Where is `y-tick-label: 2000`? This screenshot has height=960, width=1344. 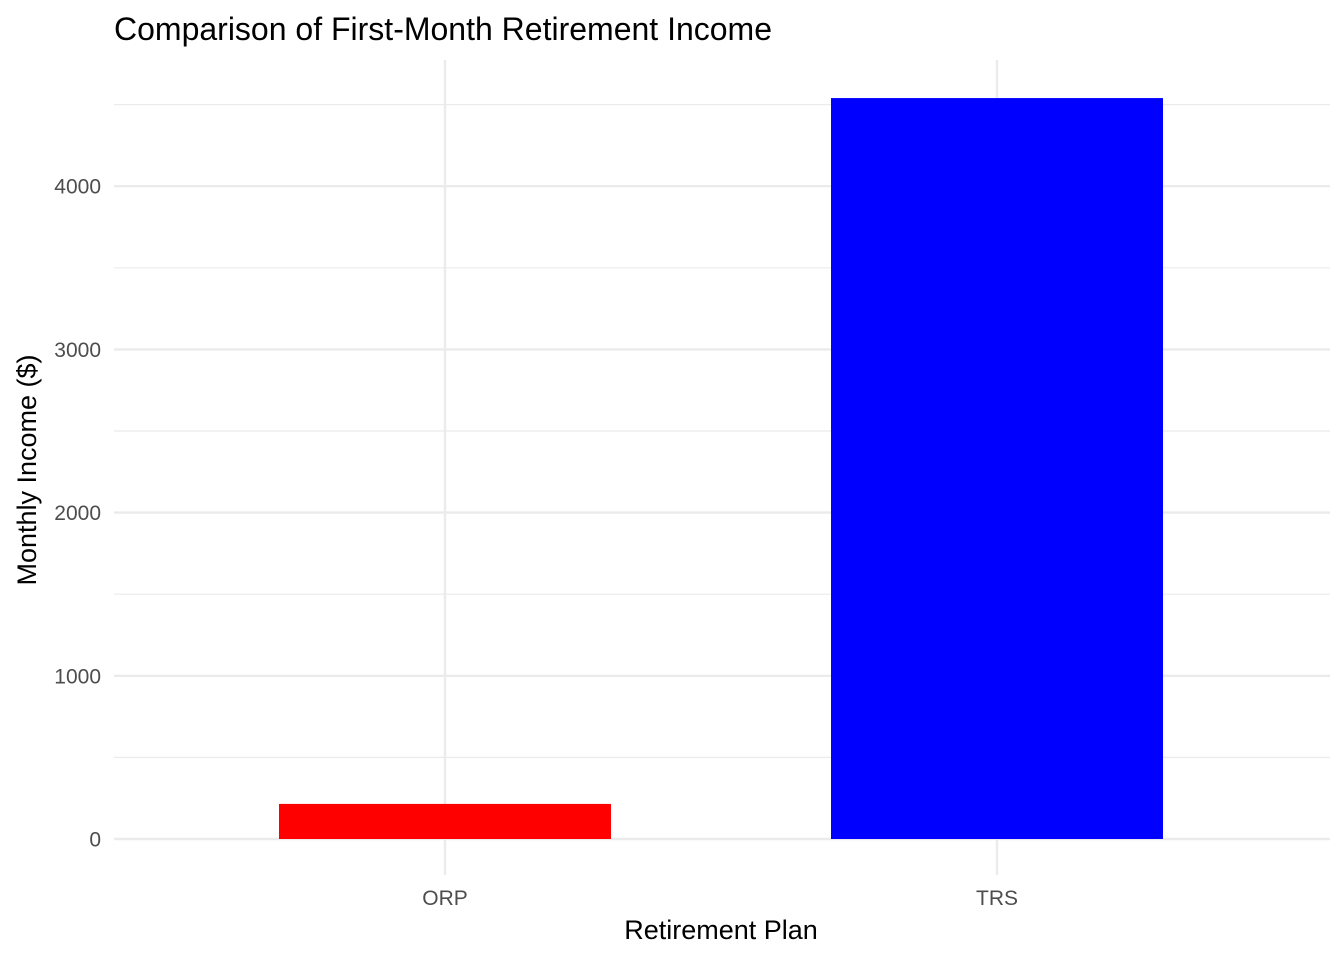 y-tick-label: 2000 is located at coordinates (77, 513).